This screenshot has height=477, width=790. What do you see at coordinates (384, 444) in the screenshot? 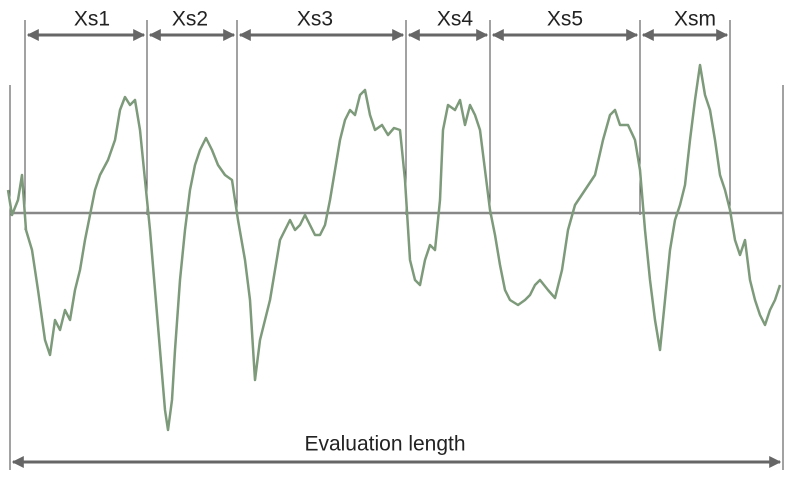
I see `evaluation-length-label: Evaluation length` at bounding box center [384, 444].